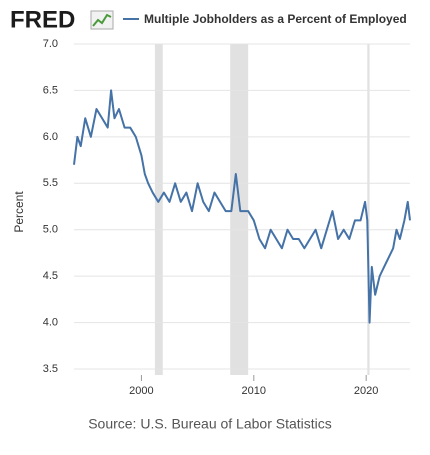 Image resolution: width=430 pixels, height=455 pixels. What do you see at coordinates (50, 90) in the screenshot?
I see `y-tick-label: 6.5` at bounding box center [50, 90].